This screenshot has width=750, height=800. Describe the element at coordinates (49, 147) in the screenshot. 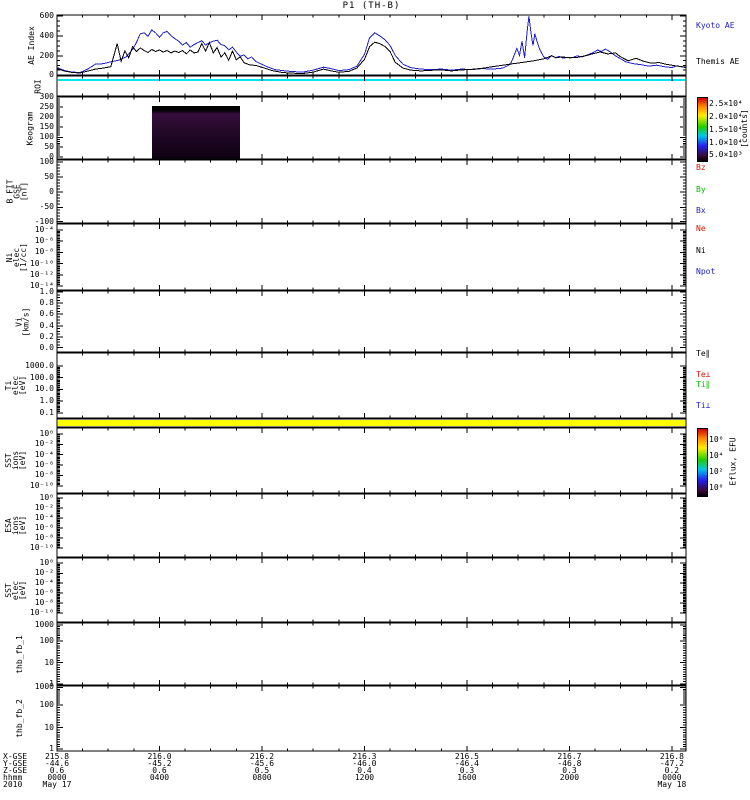

I see `panel-keogram-ytick-label: 50` at that location.